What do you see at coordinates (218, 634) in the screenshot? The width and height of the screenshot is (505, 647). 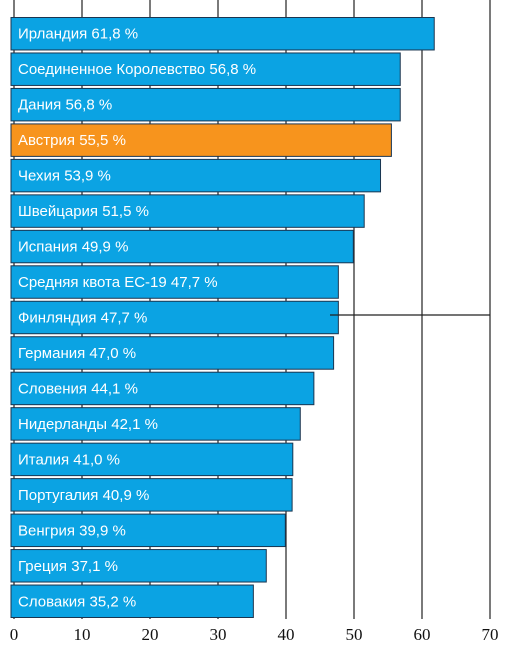 I see `x-tick-label: 30` at bounding box center [218, 634].